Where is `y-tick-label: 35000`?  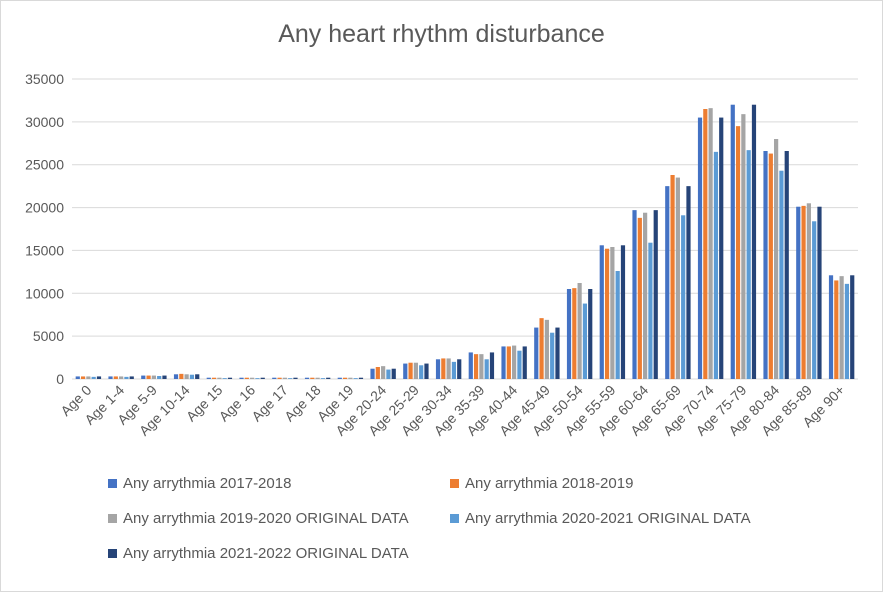 y-tick-label: 35000 is located at coordinates (44, 79).